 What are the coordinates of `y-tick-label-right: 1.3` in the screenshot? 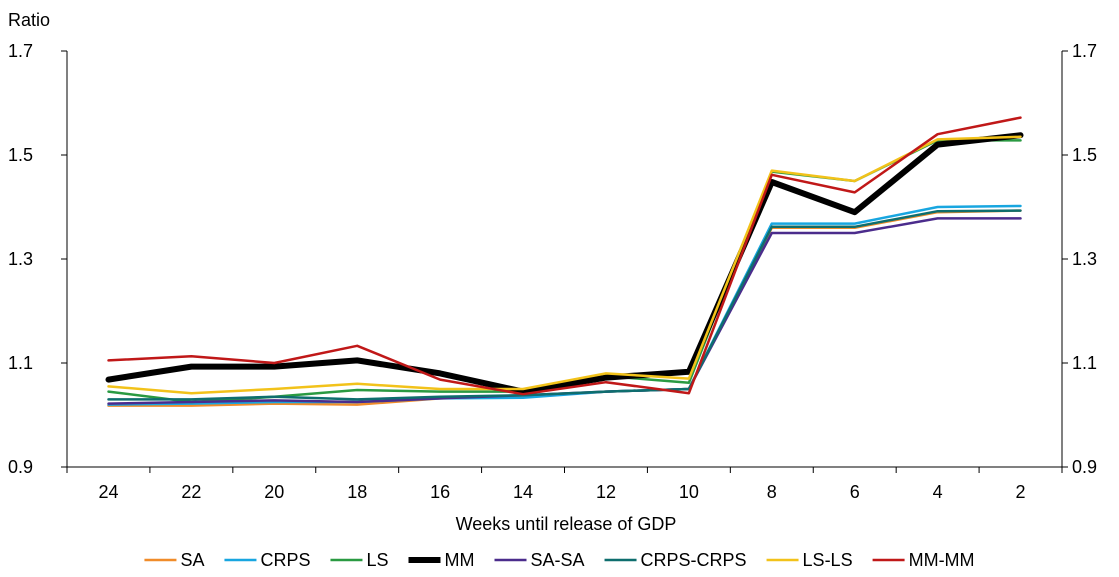 It's located at (1084, 259).